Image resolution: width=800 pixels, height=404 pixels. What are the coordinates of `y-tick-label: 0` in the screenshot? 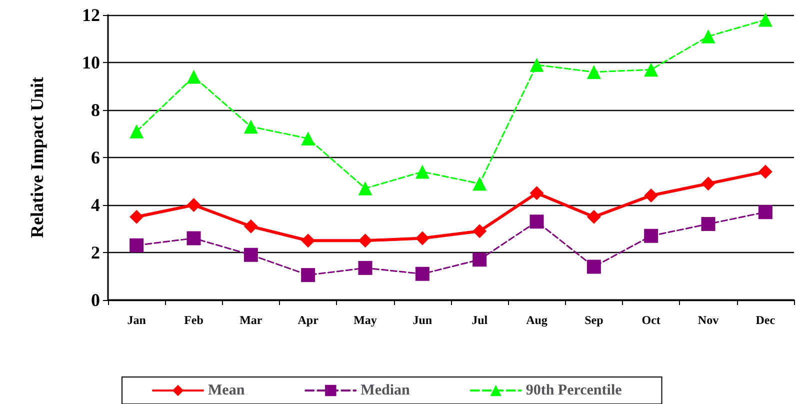 It's located at (95, 300).